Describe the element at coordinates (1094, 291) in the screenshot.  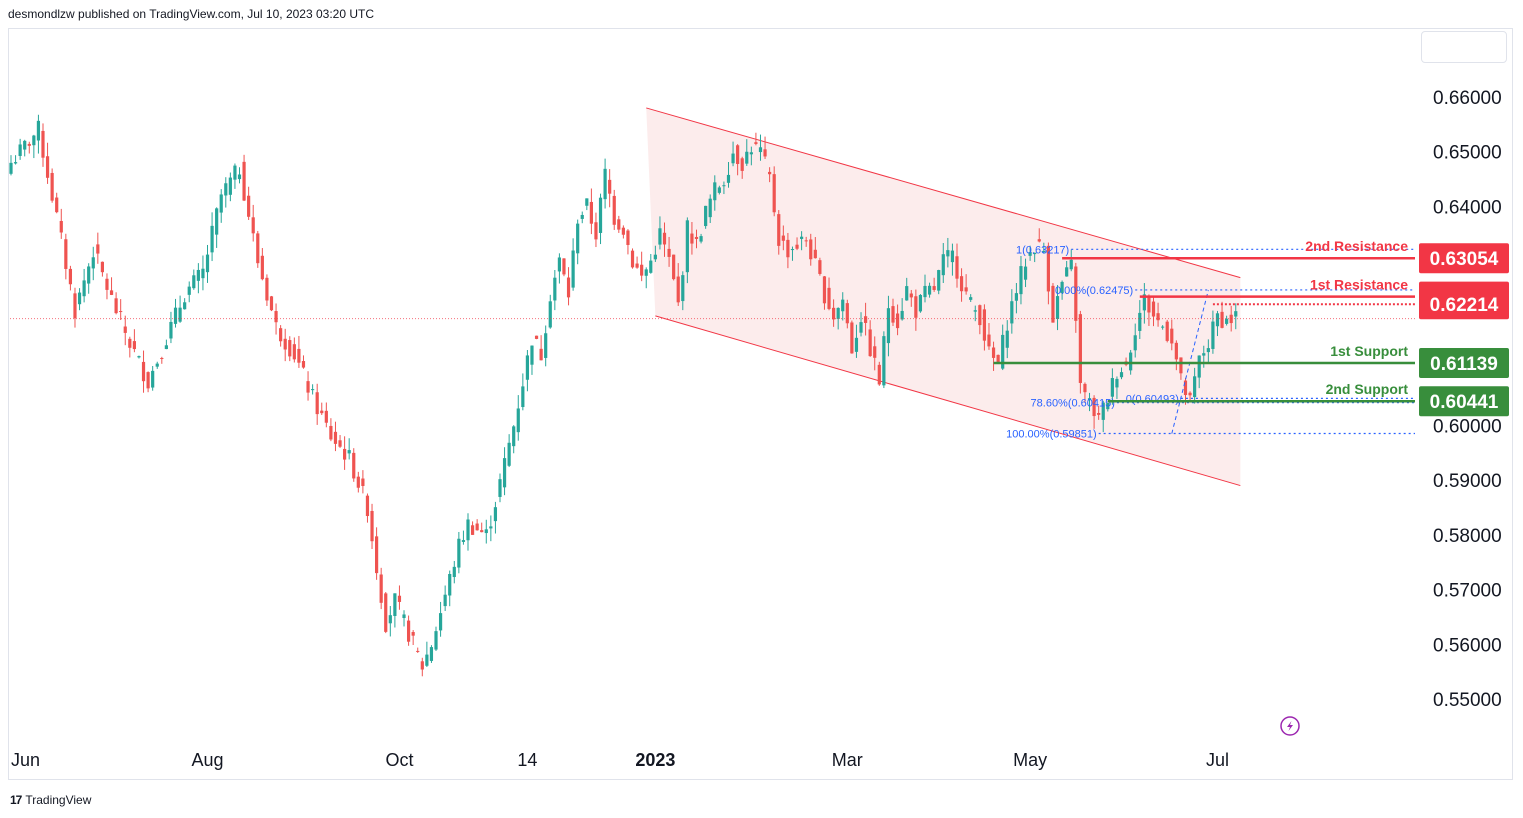
I see `fib-level-label: 0.00%(0.62475)` at that location.